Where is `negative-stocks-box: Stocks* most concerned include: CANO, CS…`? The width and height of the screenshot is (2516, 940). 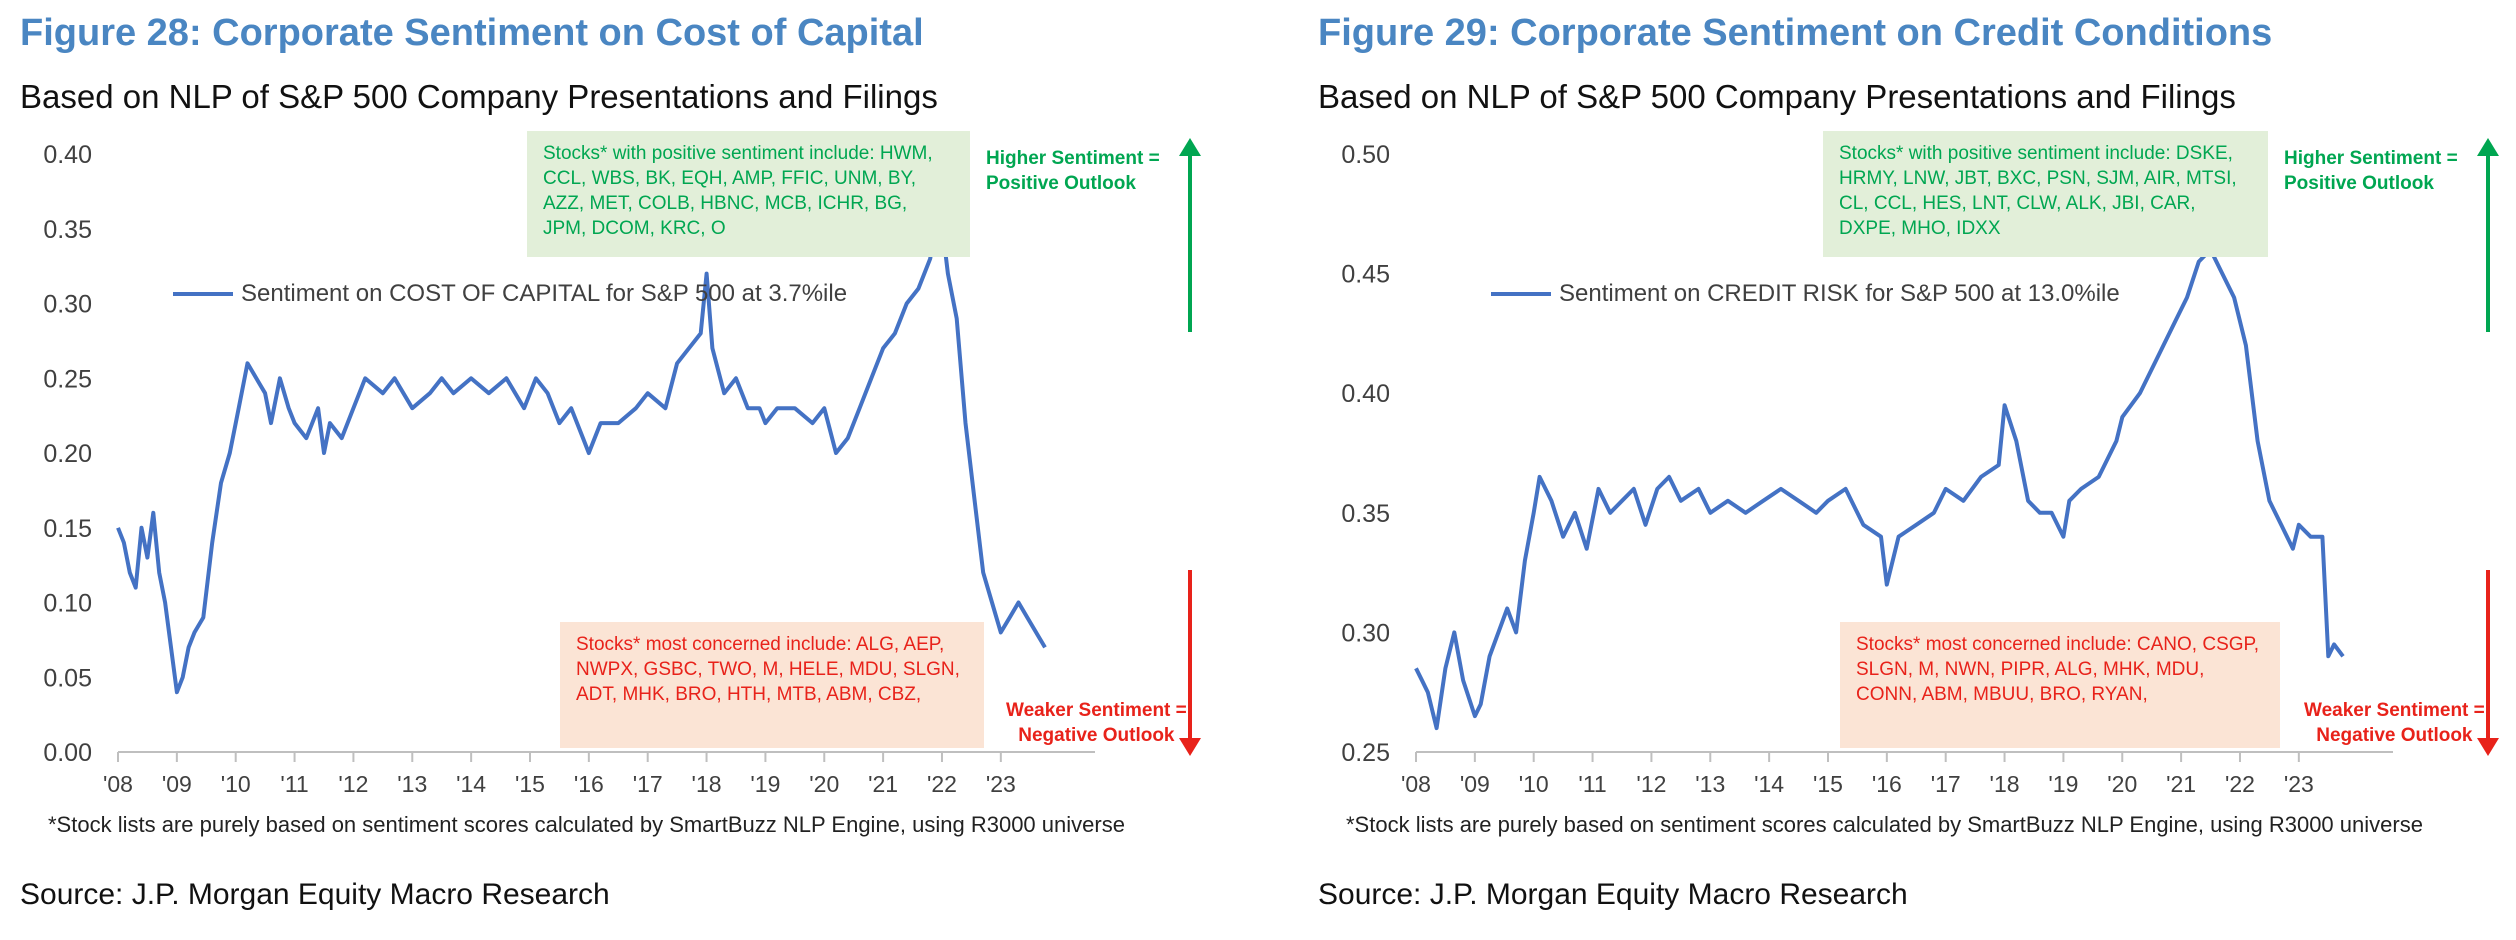
negative-stocks-box: Stocks* most concerned include: CANO, CS… is located at coordinates (2060, 685).